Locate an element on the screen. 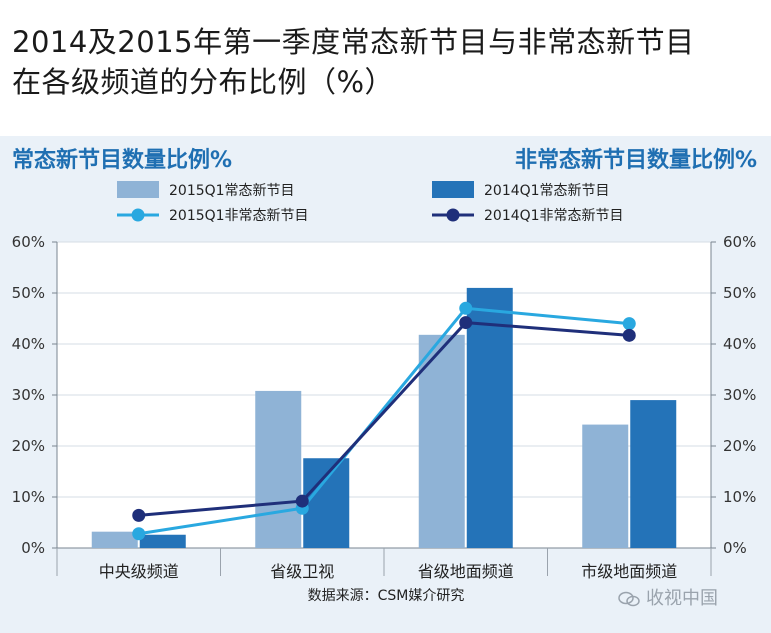 This screenshot has height=633, width=771. y-axis-label-right: 非常态新节目数量比例% is located at coordinates (635, 160).